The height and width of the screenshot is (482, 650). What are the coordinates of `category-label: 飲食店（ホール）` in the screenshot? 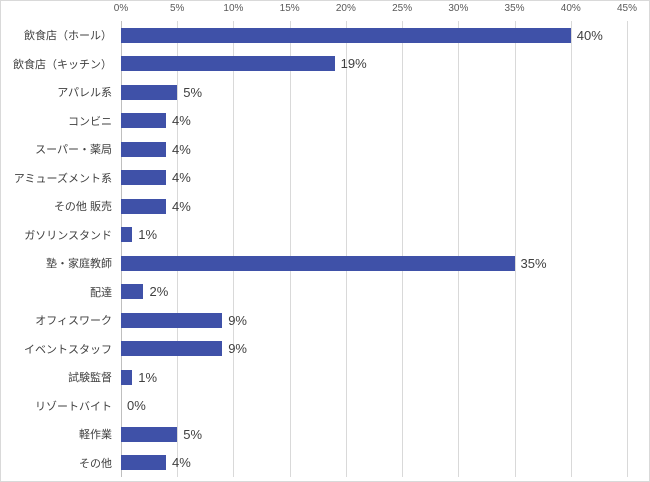 It's located at (68, 36).